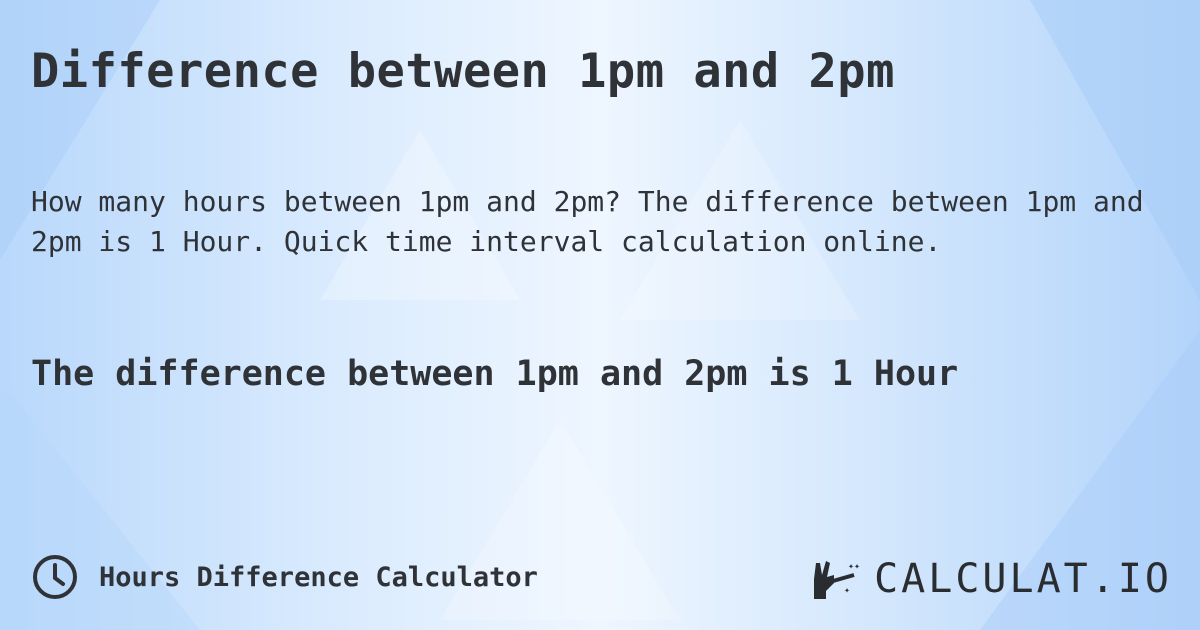 This screenshot has height=630, width=1200. I want to click on clock-icon, so click(55, 577).